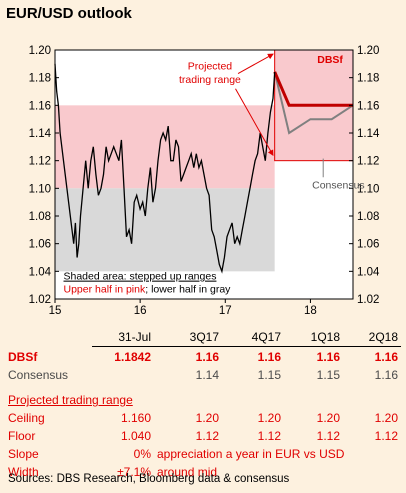  Describe the element at coordinates (40, 162) in the screenshot. I see `y-tick-label-left: 1.12` at that location.